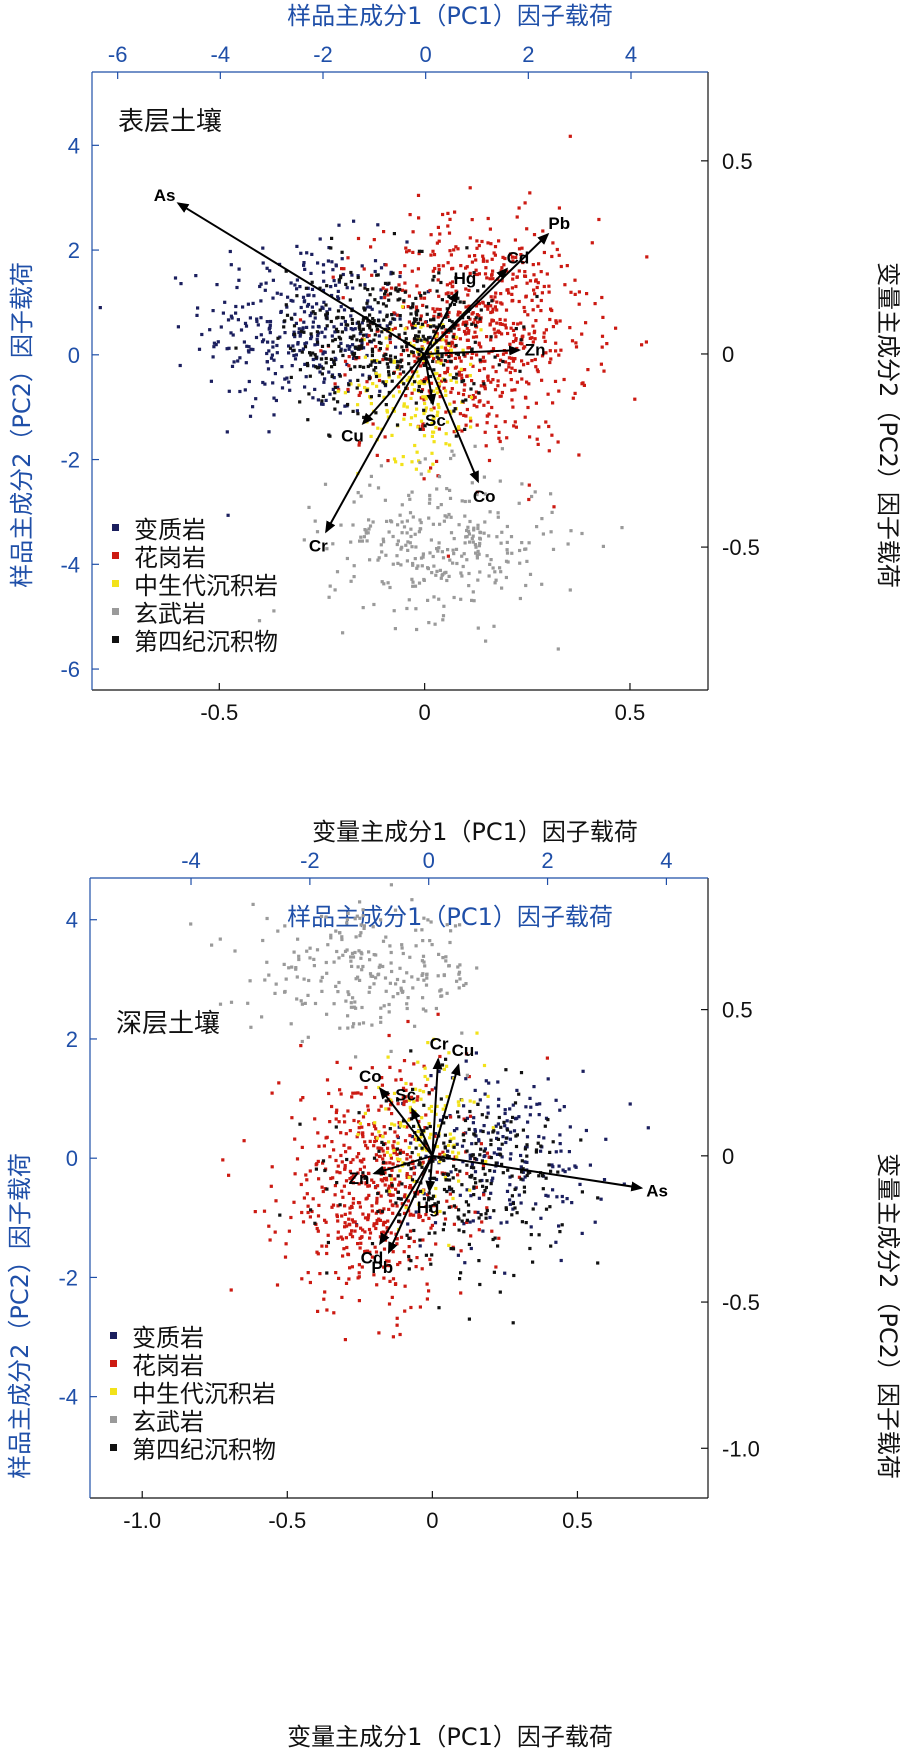 The width and height of the screenshot is (900, 1750). I want to click on loading-label-Zn: Zn, so click(535, 349).